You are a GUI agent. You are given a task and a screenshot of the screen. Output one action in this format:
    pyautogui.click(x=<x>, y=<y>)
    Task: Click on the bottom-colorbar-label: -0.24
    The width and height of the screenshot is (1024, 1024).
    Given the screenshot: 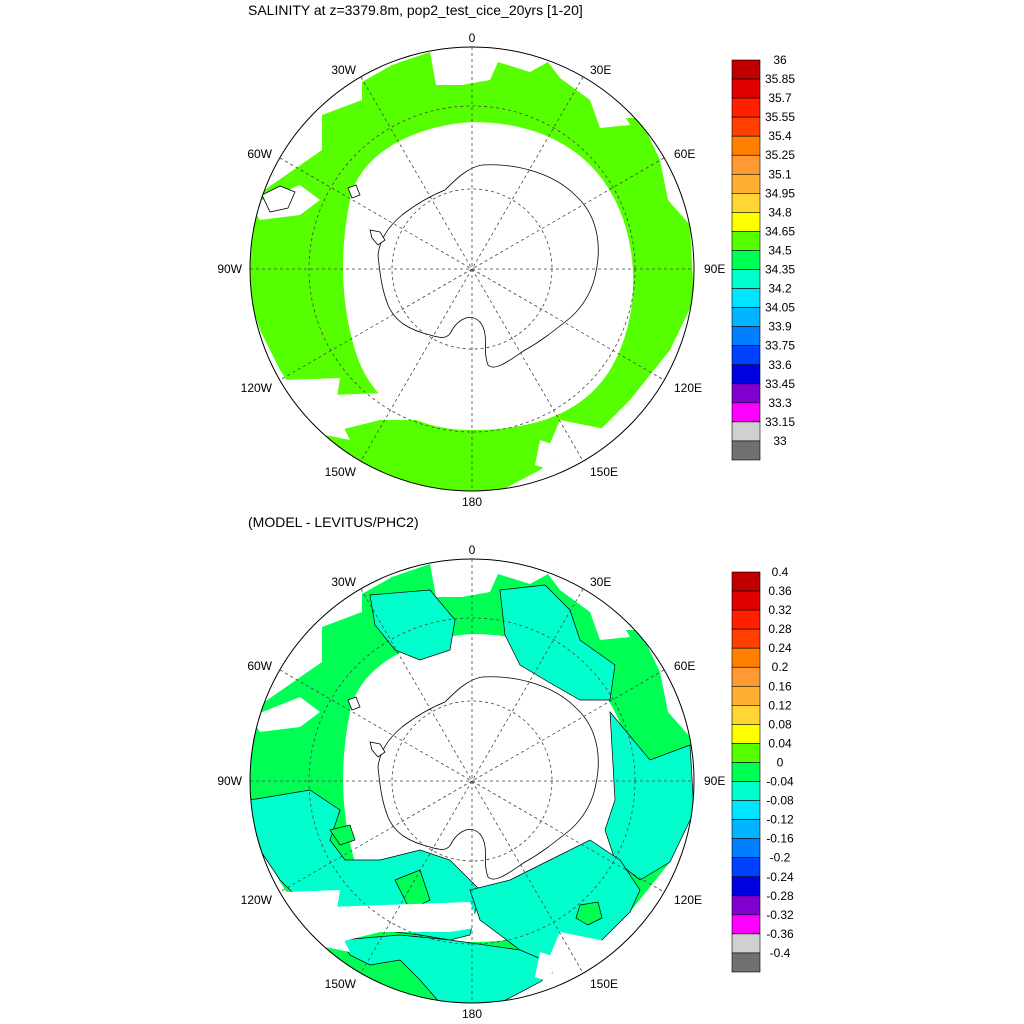 What is the action you would take?
    pyautogui.click(x=780, y=877)
    